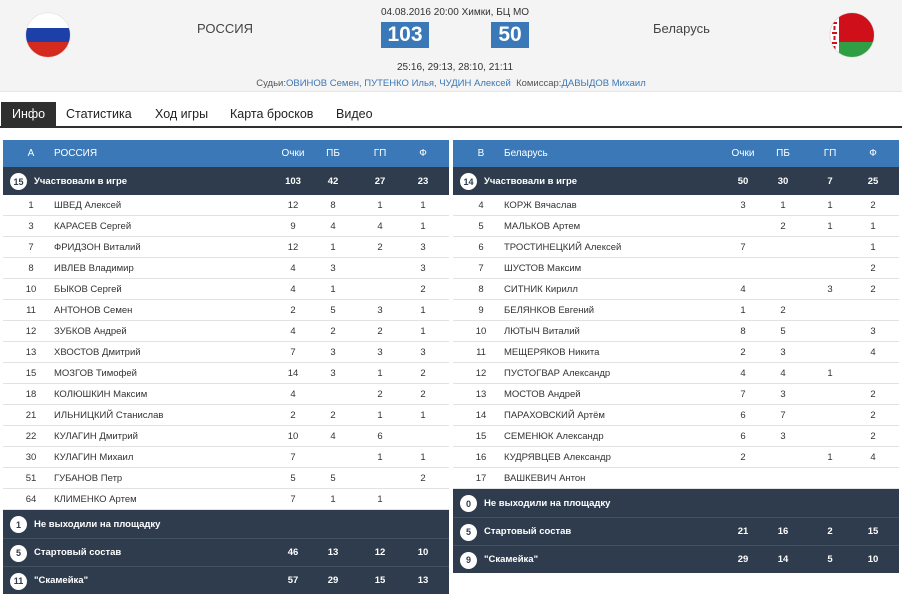  What do you see at coordinates (61, 580) in the screenshot?
I see `summary-label: "Скамейка"` at bounding box center [61, 580].